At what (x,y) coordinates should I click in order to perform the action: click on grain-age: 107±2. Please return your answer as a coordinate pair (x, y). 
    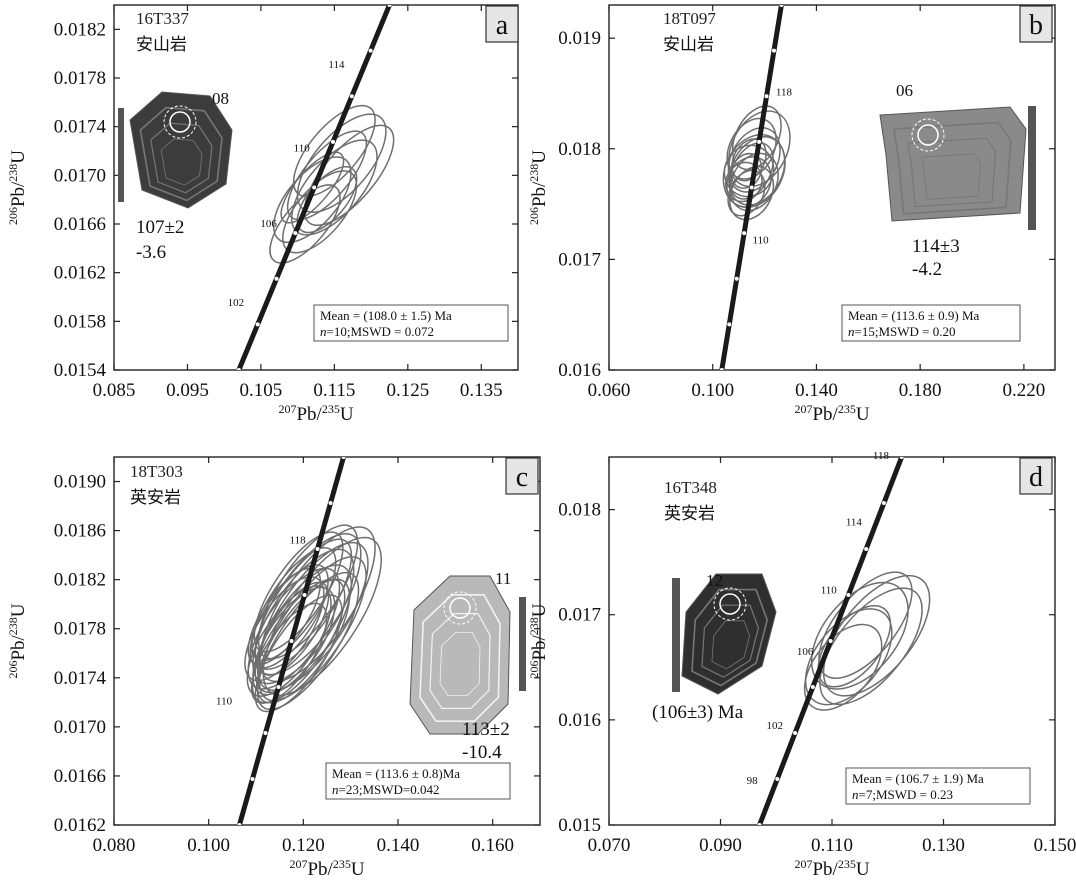
    Looking at the image, I should click on (160, 227).